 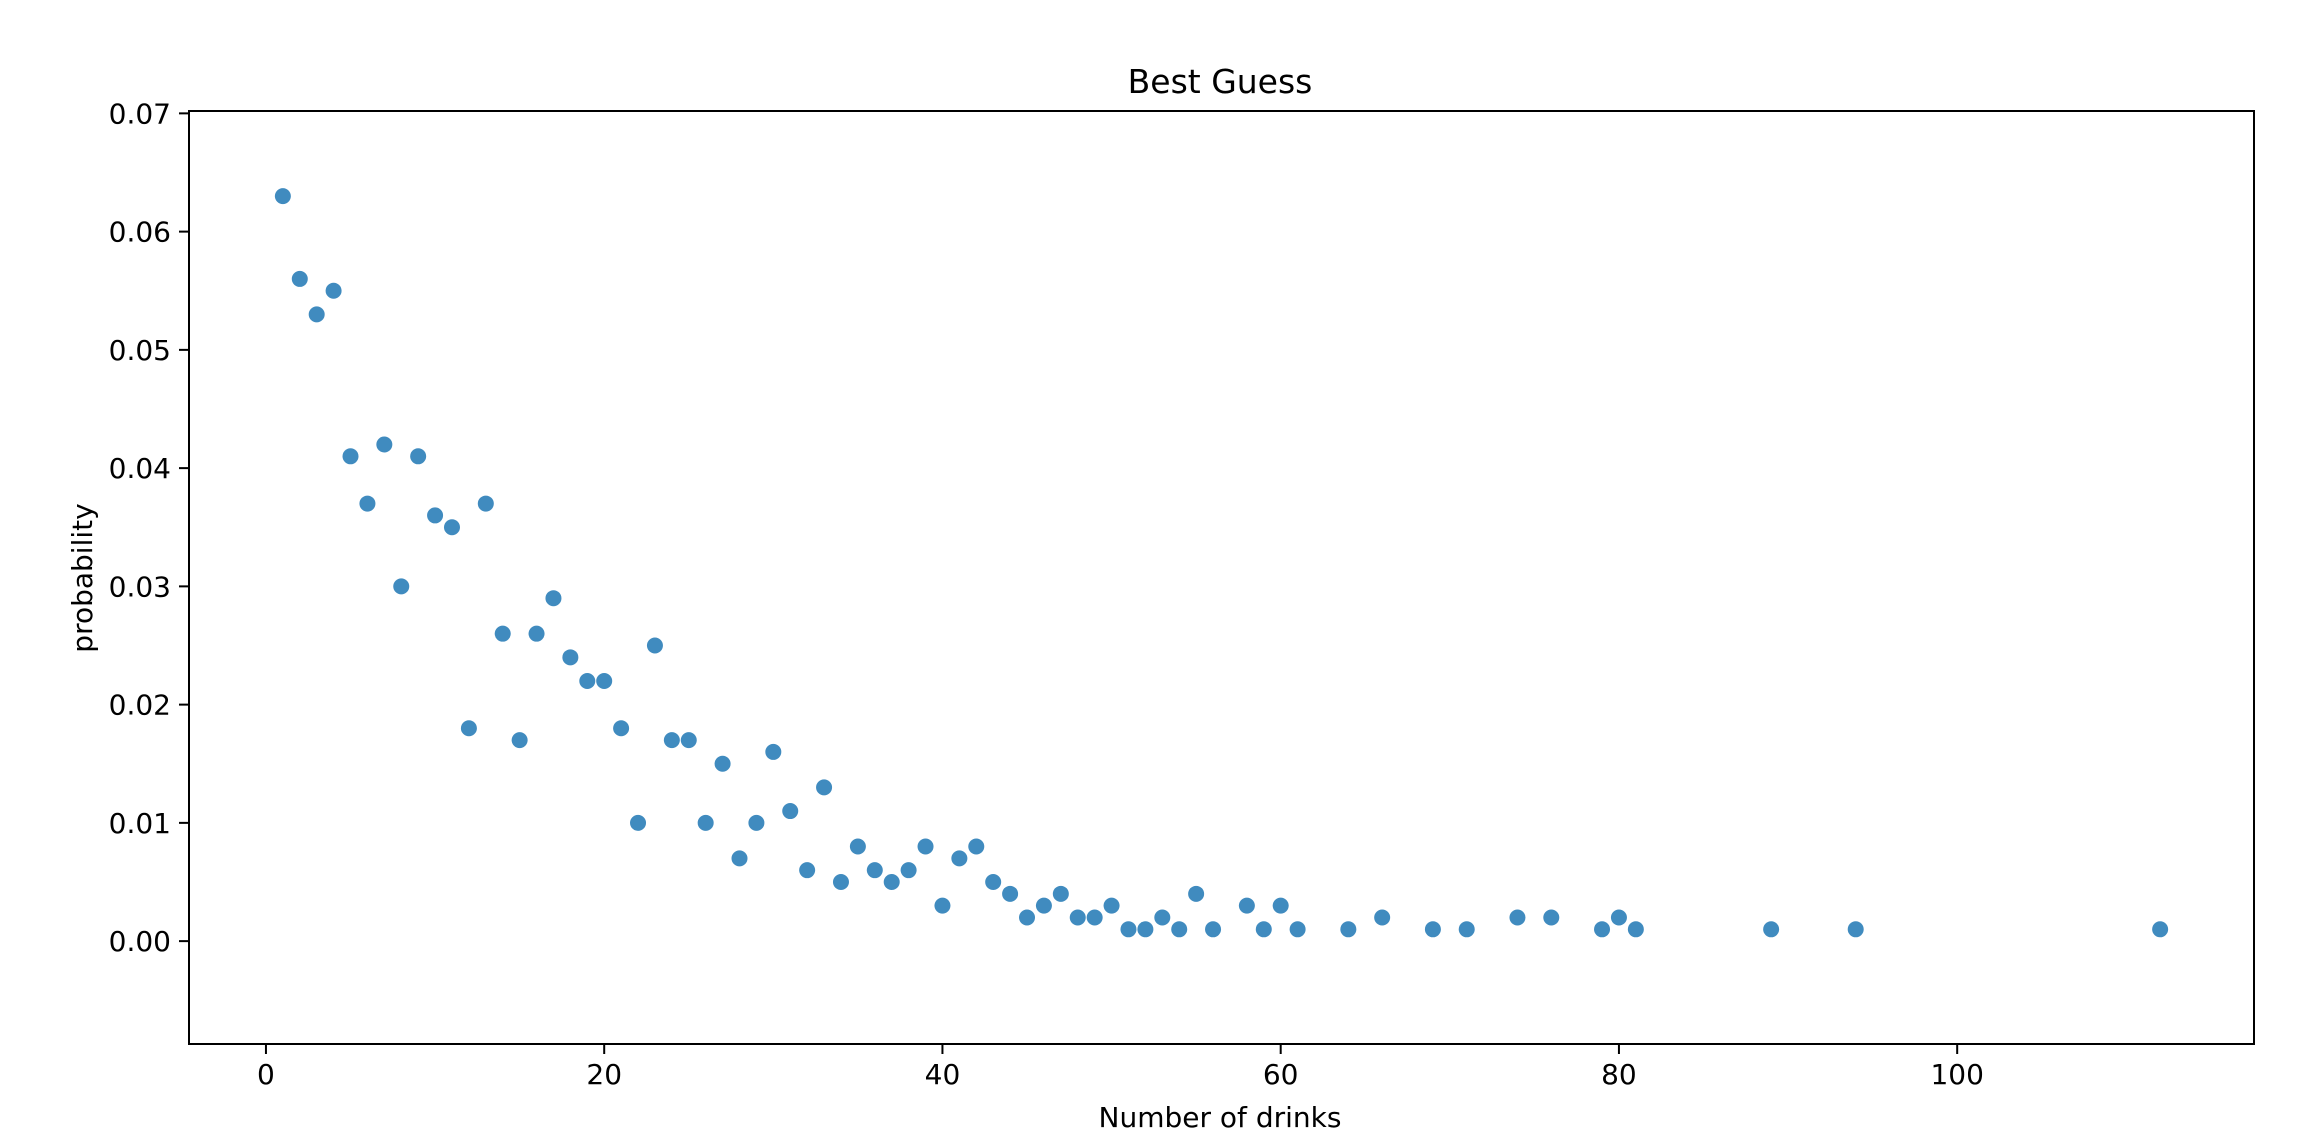 What do you see at coordinates (1220, 81) in the screenshot?
I see `chart-title: Best Guess` at bounding box center [1220, 81].